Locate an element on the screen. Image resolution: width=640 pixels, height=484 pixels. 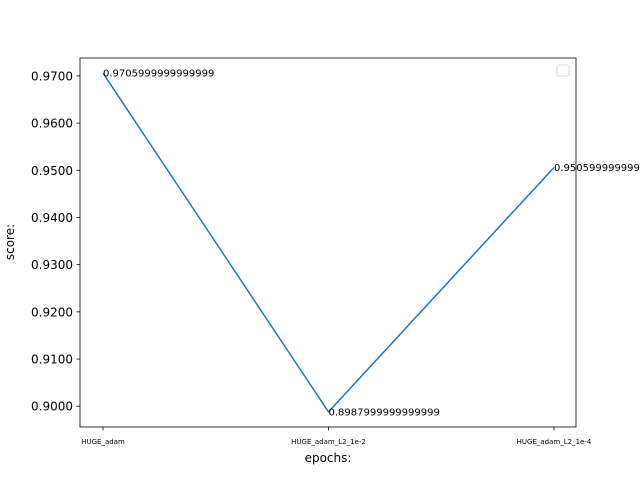
y-axis-label: score: is located at coordinates (10, 242).